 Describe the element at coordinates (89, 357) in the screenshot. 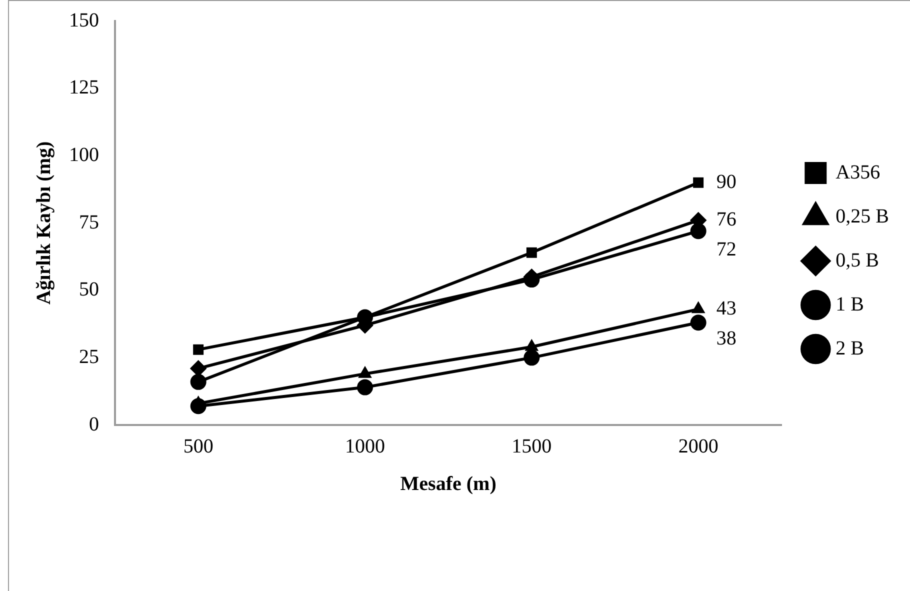

I see `y-tick-label: 25` at that location.